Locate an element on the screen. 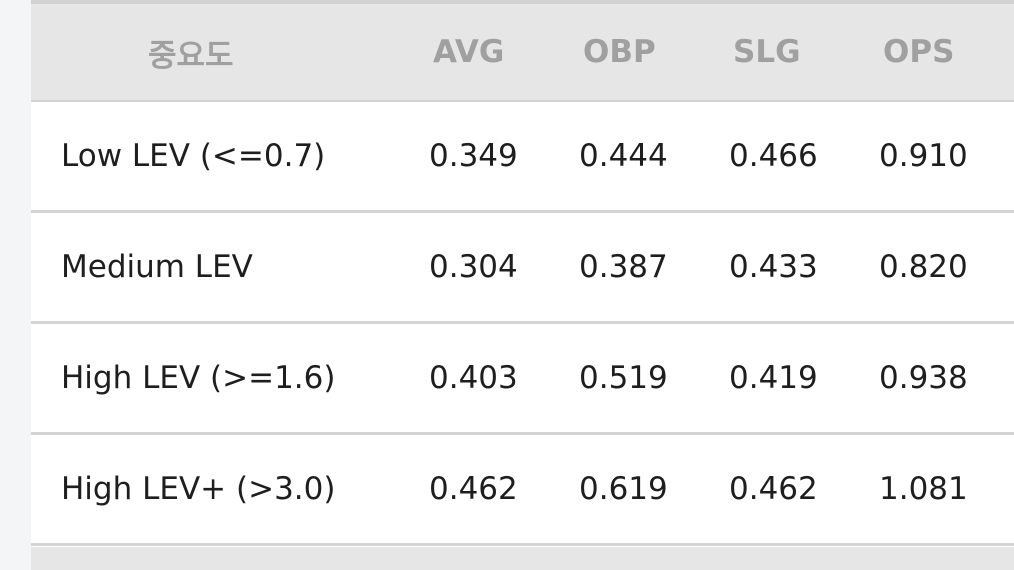 Image resolution: width=1014 pixels, height=570 pixels. slg-cell: 0.462 is located at coordinates (771, 489).